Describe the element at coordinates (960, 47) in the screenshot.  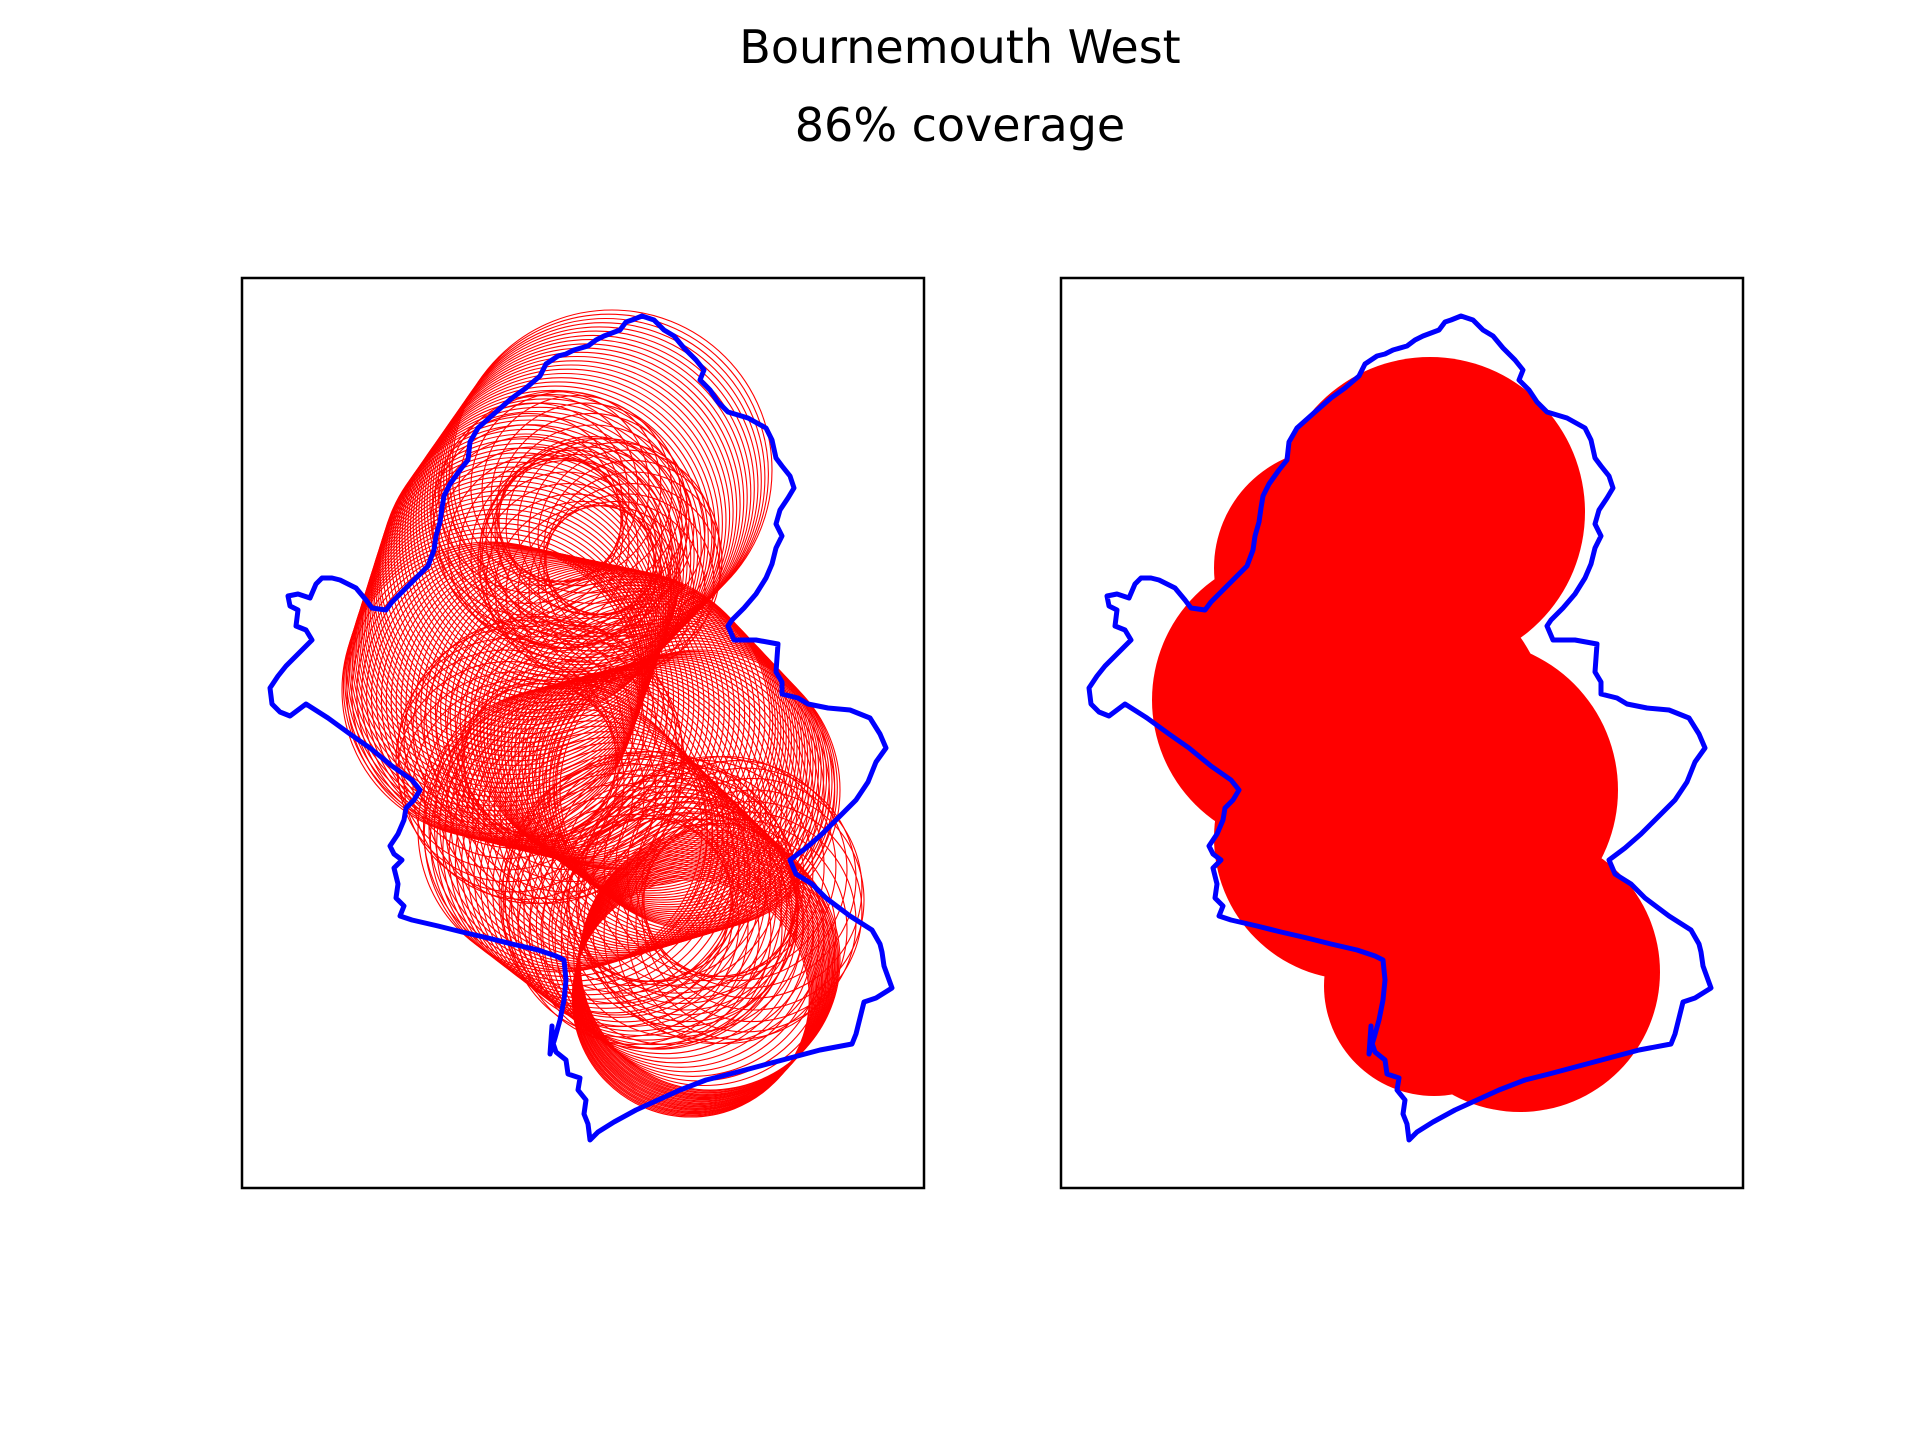
I see `figure-title: Bournemouth West` at that location.